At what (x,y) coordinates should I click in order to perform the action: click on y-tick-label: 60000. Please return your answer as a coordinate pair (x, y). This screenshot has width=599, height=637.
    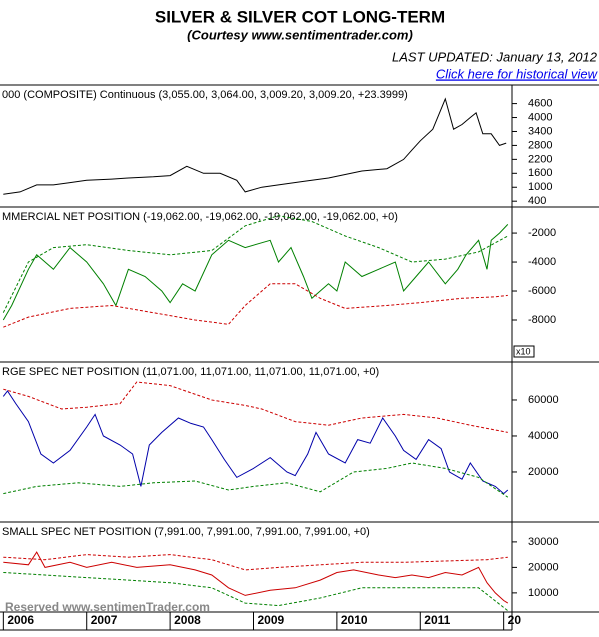
    Looking at the image, I should click on (543, 400).